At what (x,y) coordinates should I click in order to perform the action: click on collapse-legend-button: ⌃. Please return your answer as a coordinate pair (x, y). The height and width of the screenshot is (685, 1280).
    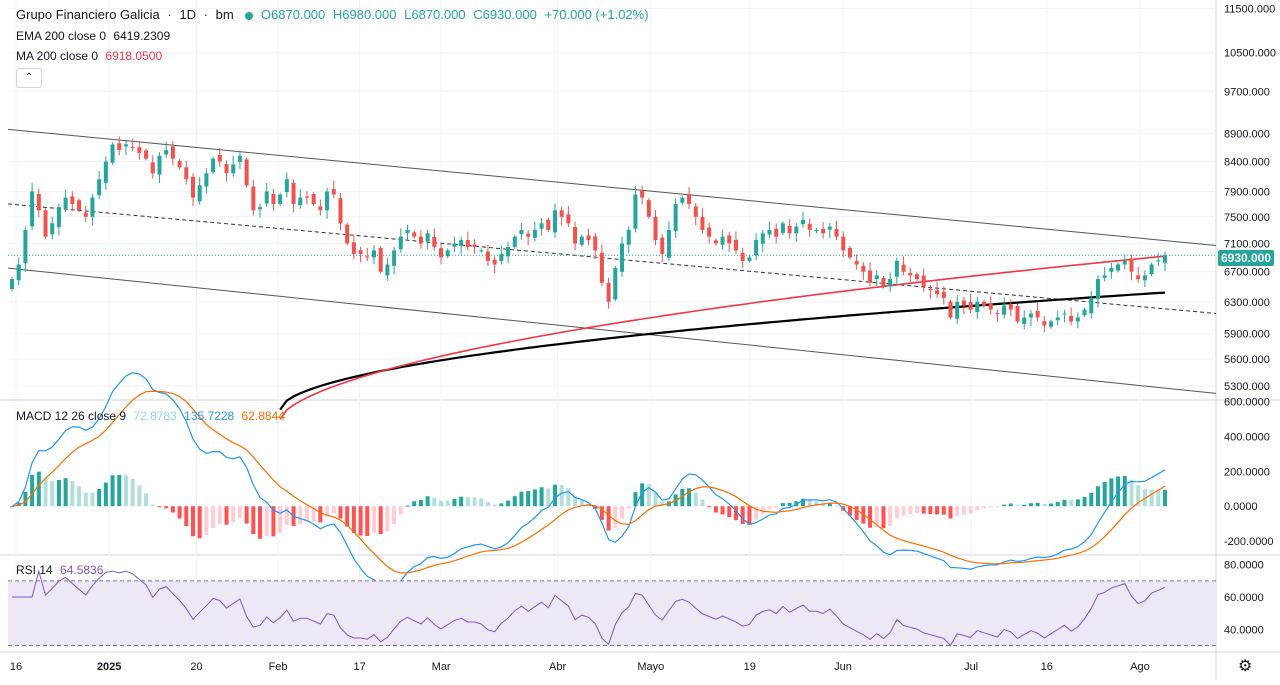
    Looking at the image, I should click on (29, 78).